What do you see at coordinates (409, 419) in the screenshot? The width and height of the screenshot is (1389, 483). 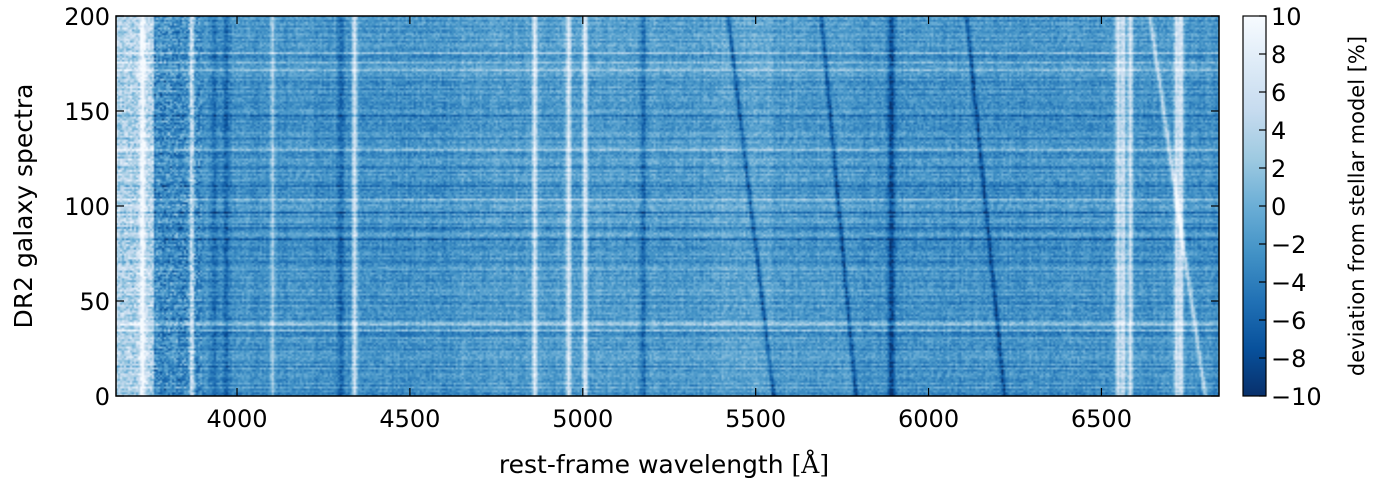 I see `x-tick-label: 4500` at bounding box center [409, 419].